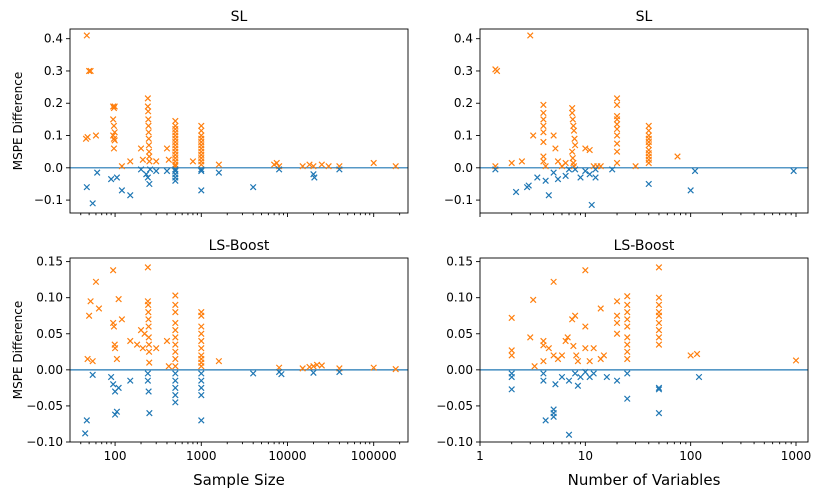  What do you see at coordinates (454, 406) in the screenshot?
I see `chart-3-ytick-label-1: −0.05` at bounding box center [454, 406].